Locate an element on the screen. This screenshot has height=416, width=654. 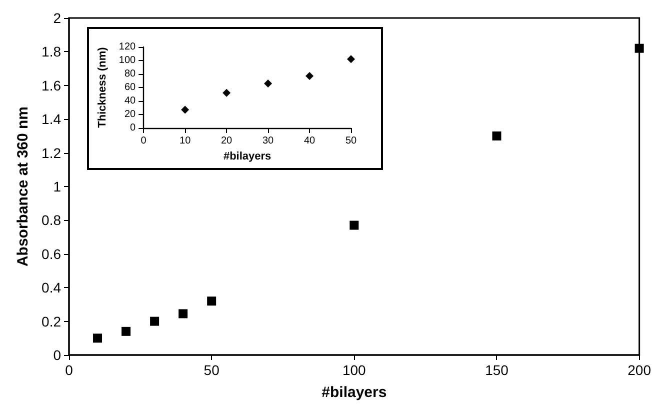
y-tick-label: 0.4 is located at coordinates (52, 288).